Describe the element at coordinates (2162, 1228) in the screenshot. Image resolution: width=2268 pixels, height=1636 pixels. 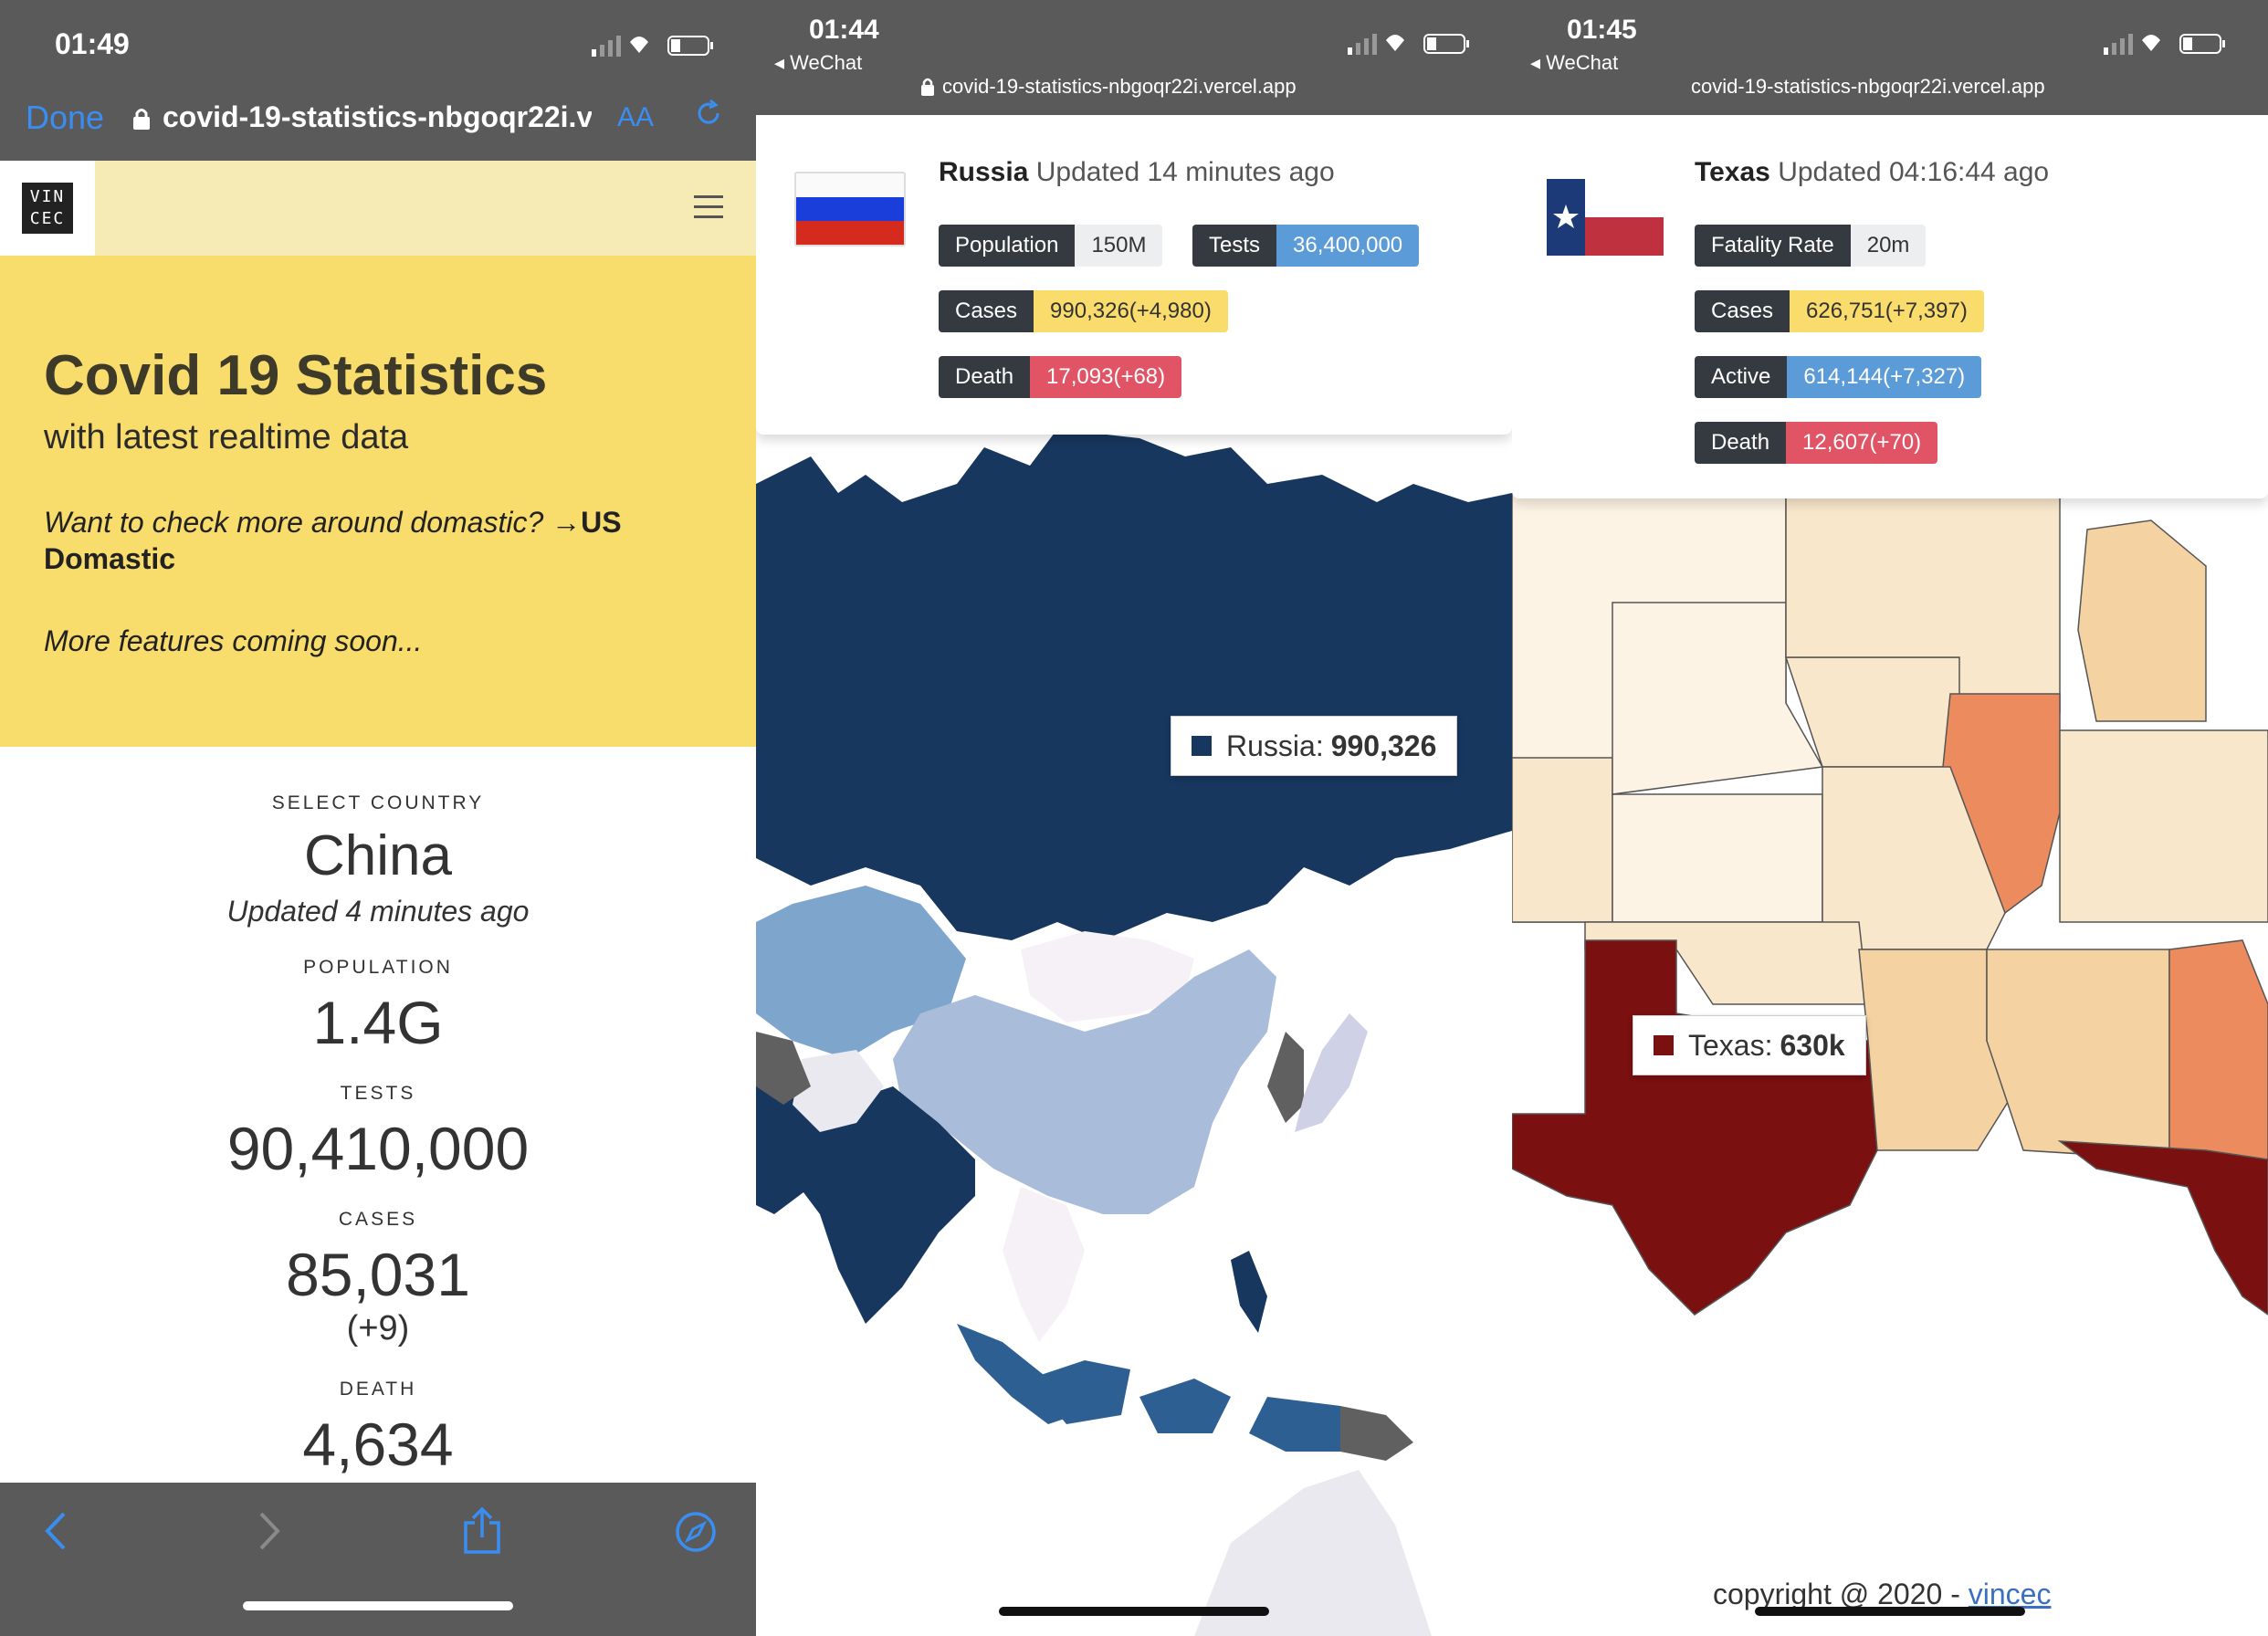
I see `map-florida` at that location.